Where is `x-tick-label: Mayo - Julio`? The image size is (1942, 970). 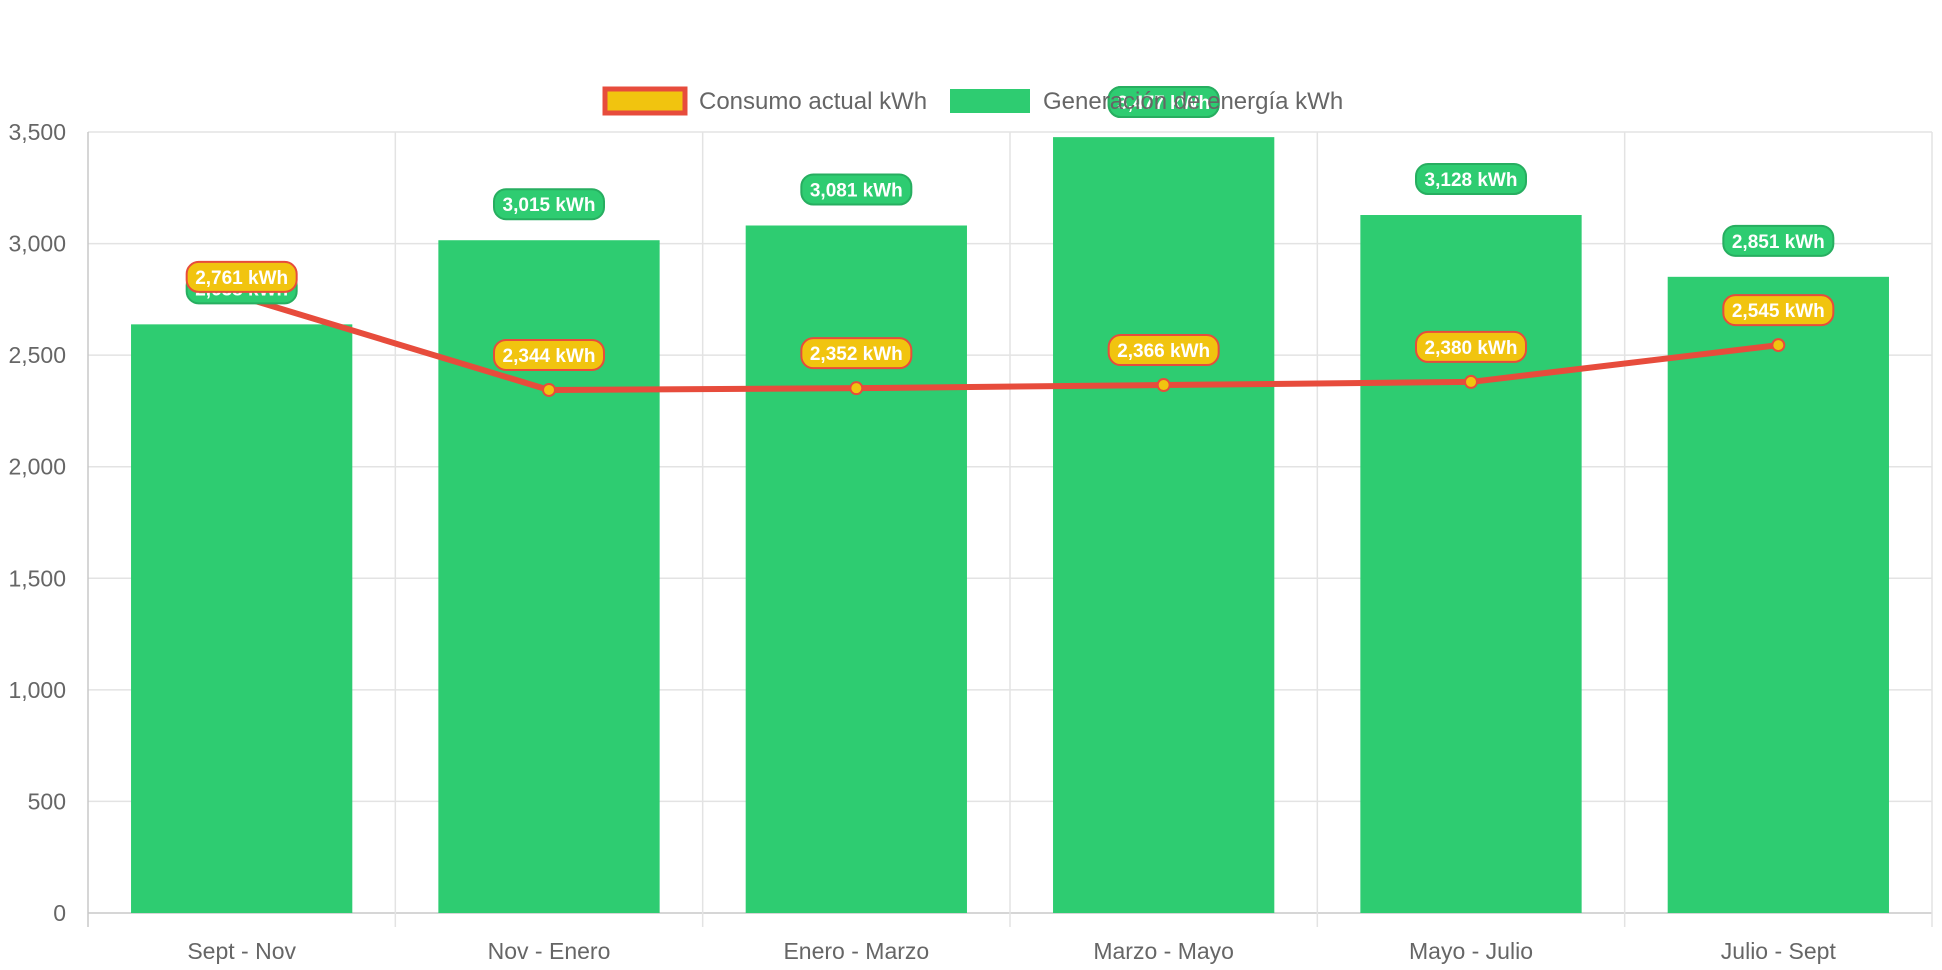
x-tick-label: Mayo - Julio is located at coordinates (1471, 951).